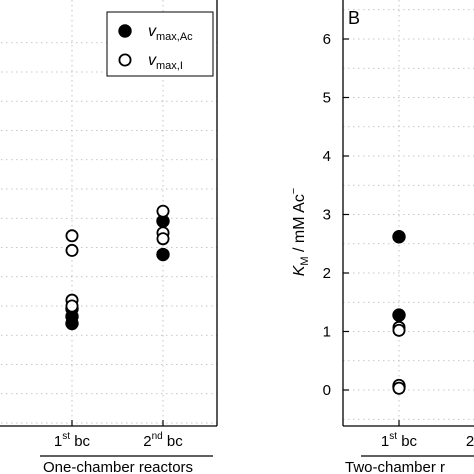 The image size is (474, 474). Describe the element at coordinates (117, 258) in the screenshot. I see `a-series-open` at that location.